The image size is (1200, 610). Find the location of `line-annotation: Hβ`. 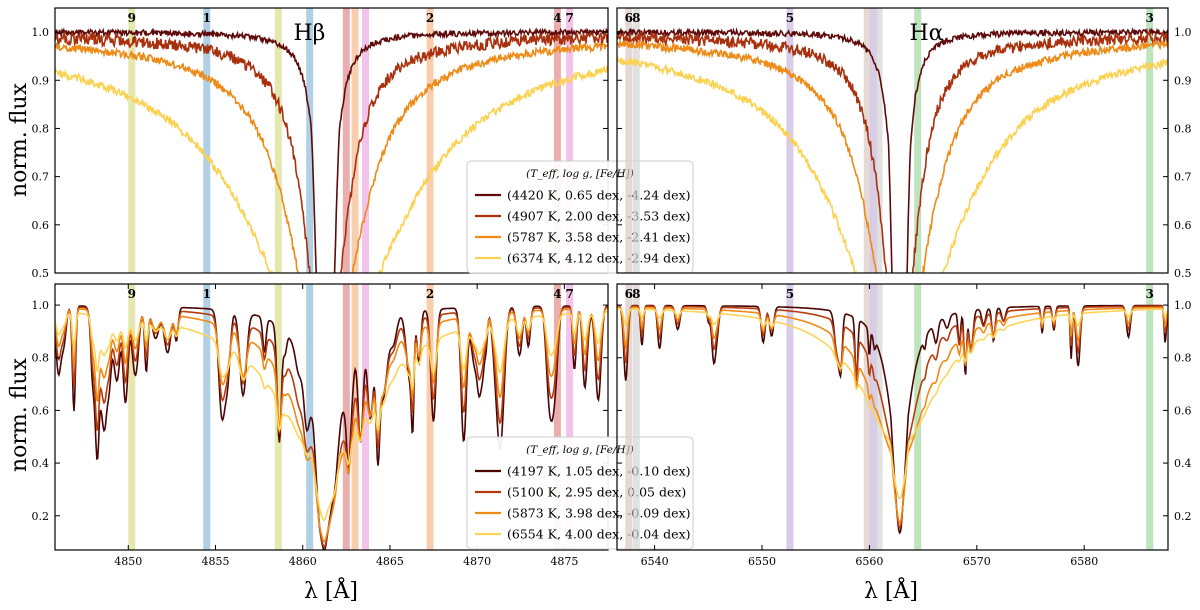

line-annotation: Hβ is located at coordinates (309, 33).